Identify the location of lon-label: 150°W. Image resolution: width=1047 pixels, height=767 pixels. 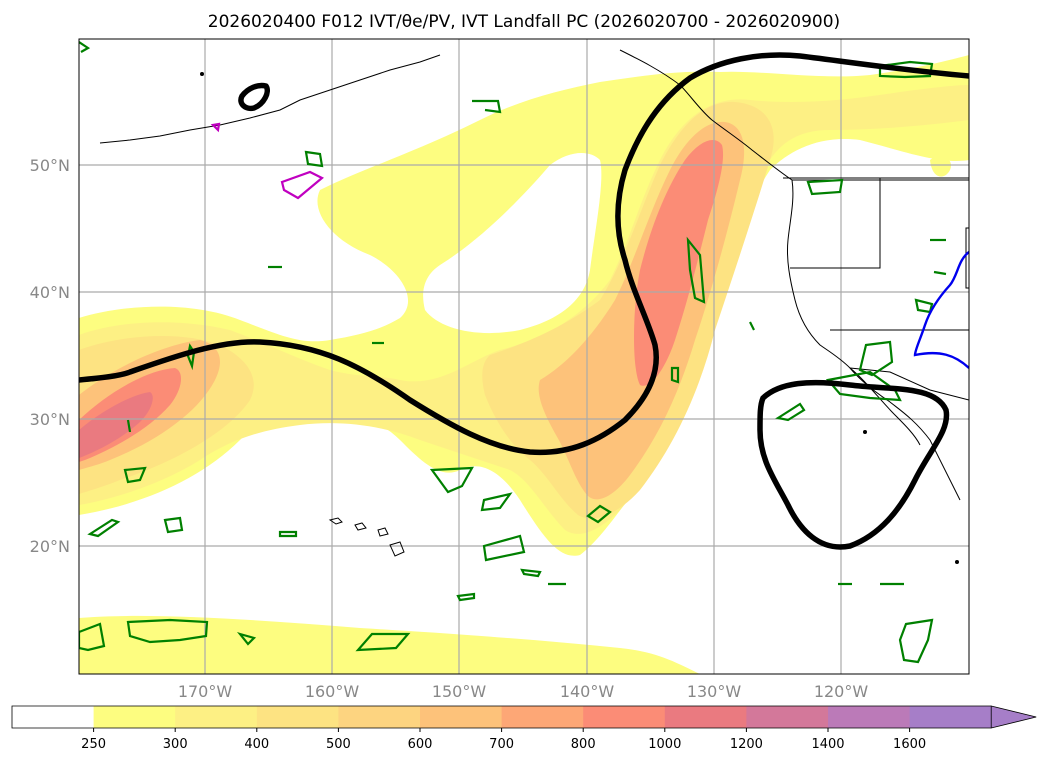
(459, 691).